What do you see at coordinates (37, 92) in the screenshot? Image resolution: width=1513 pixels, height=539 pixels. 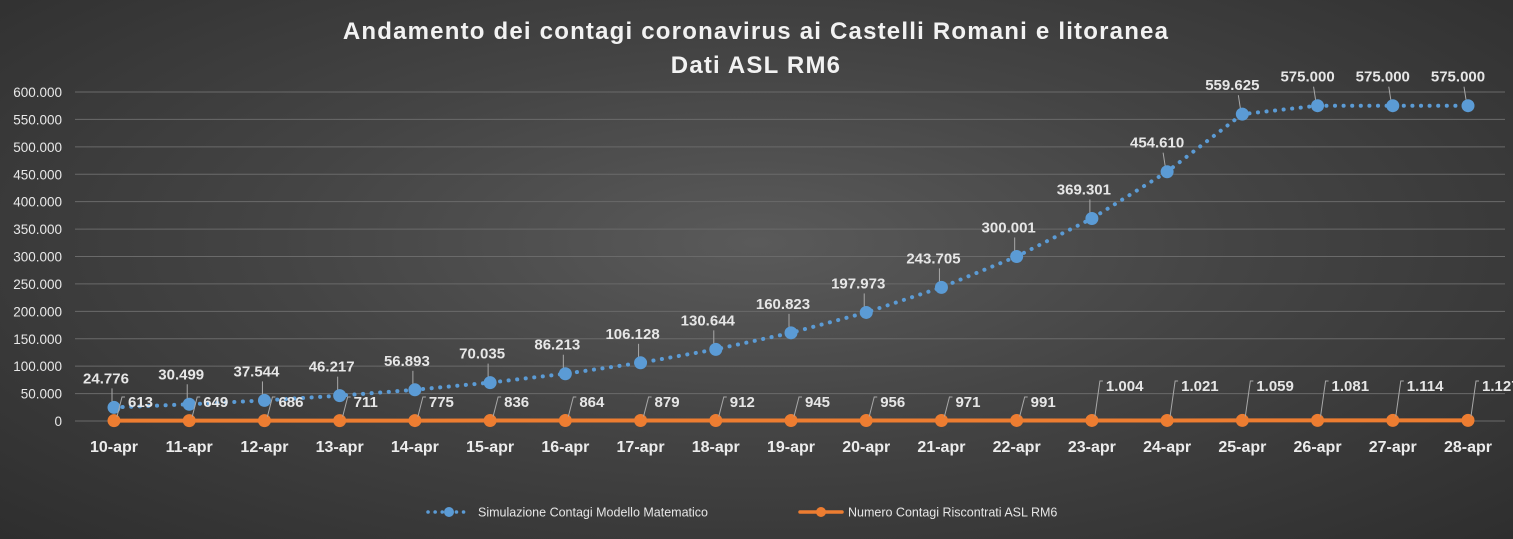 I see `y-tick-label: 600.000` at bounding box center [37, 92].